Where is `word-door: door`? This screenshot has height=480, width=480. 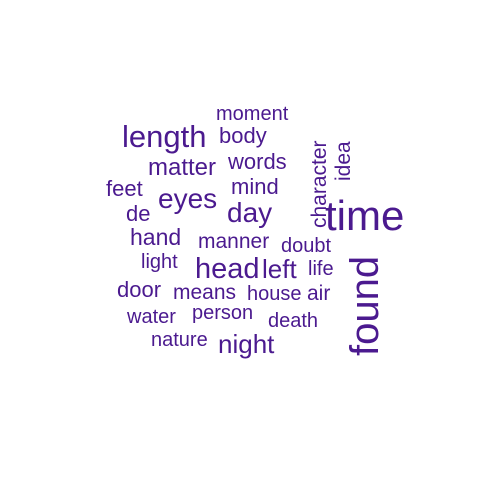
word-door: door is located at coordinates (139, 289).